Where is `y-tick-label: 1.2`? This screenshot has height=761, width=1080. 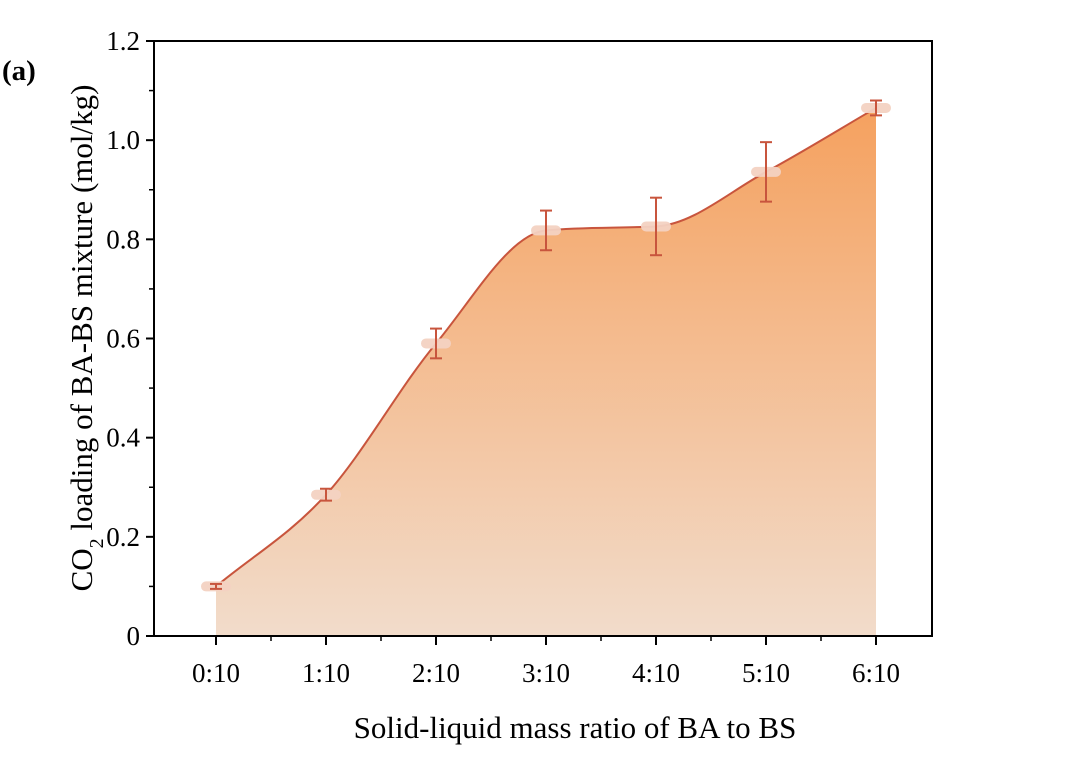 y-tick-label: 1.2 is located at coordinates (123, 41).